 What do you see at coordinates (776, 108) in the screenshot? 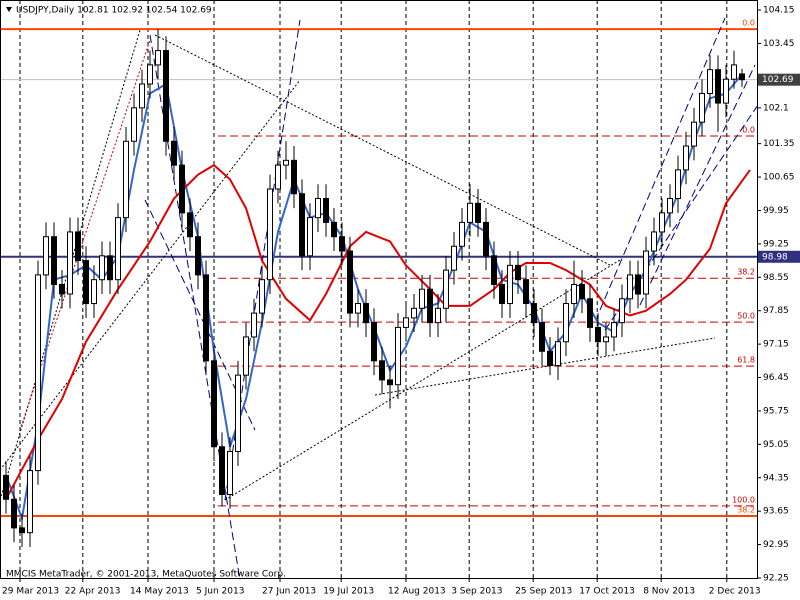
I see `y-tick-label: 102.1` at bounding box center [776, 108].